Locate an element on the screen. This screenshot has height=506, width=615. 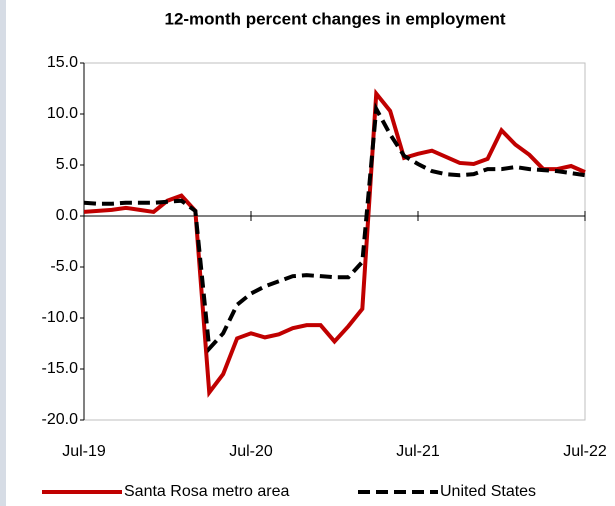
y-tick-label: -20.0 is located at coordinates (60, 419).